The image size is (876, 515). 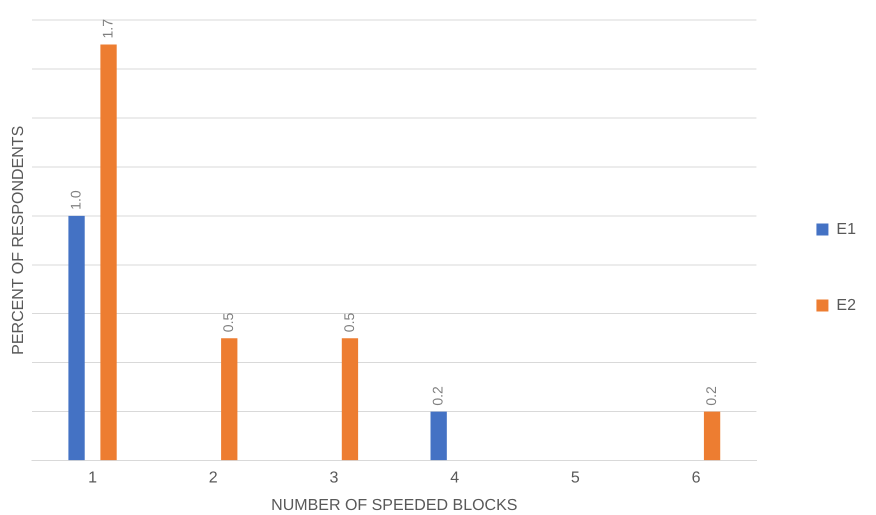 I want to click on y-axis-title: PERCENT OF RESPONDENTS, so click(x=19, y=240).